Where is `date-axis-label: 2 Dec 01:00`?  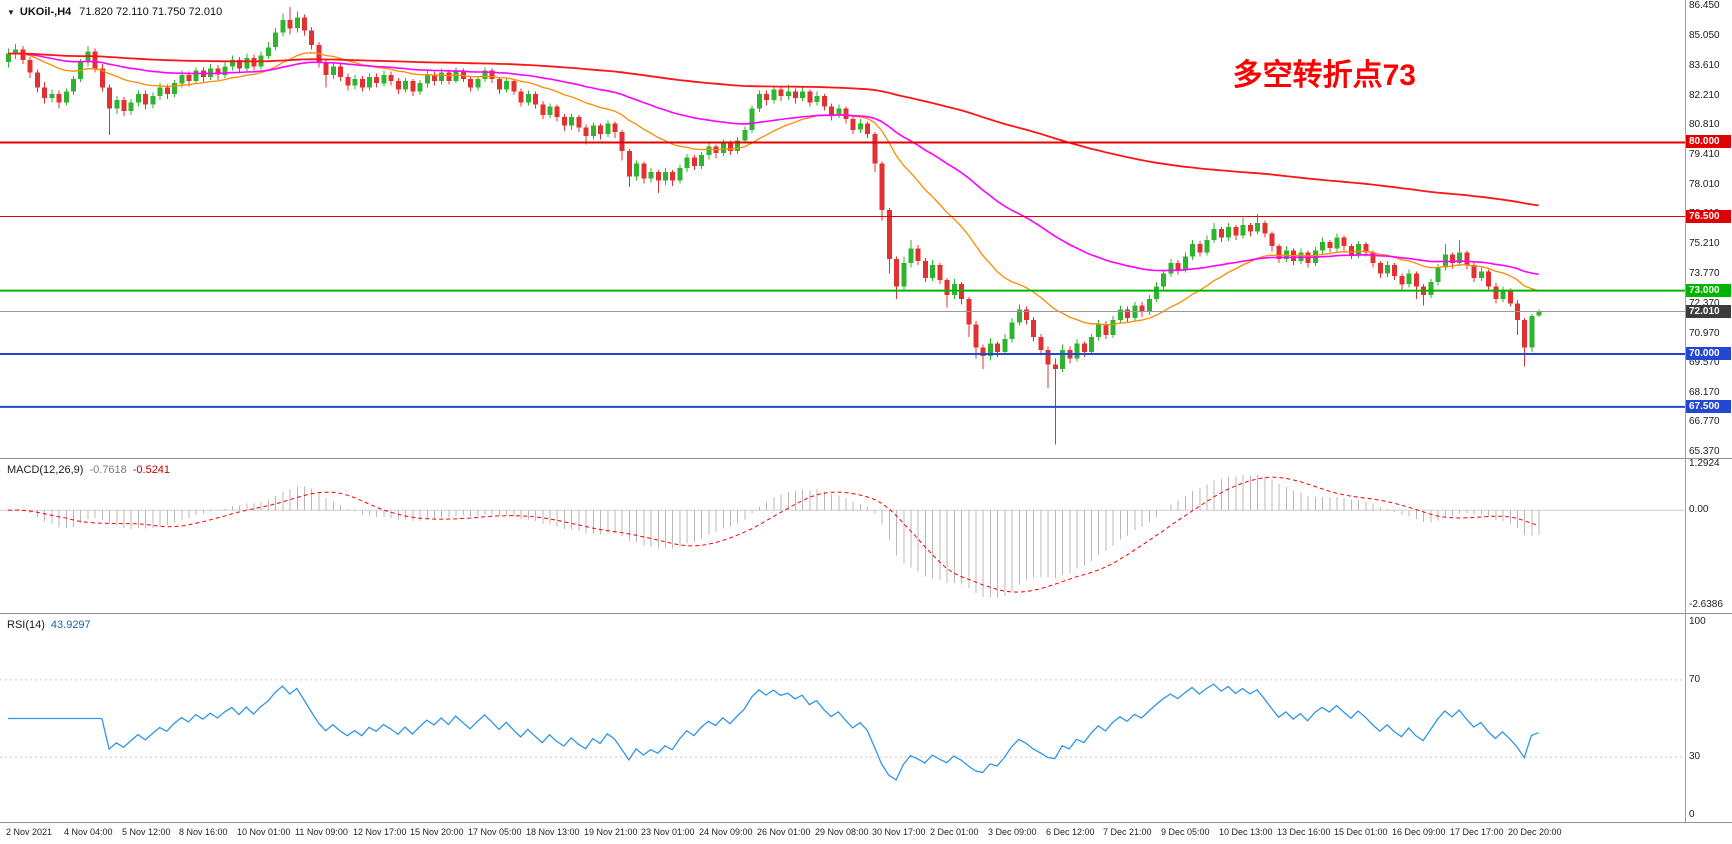 date-axis-label: 2 Dec 01:00 is located at coordinates (954, 832).